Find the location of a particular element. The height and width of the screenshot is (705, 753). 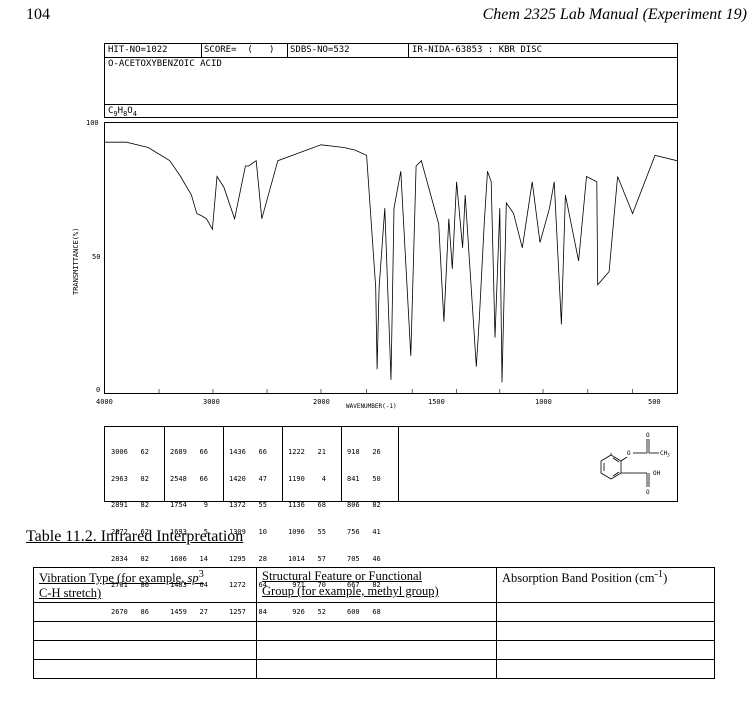

ir-no: IR-NIDA-63853 : KBR DISC is located at coordinates (477, 50).